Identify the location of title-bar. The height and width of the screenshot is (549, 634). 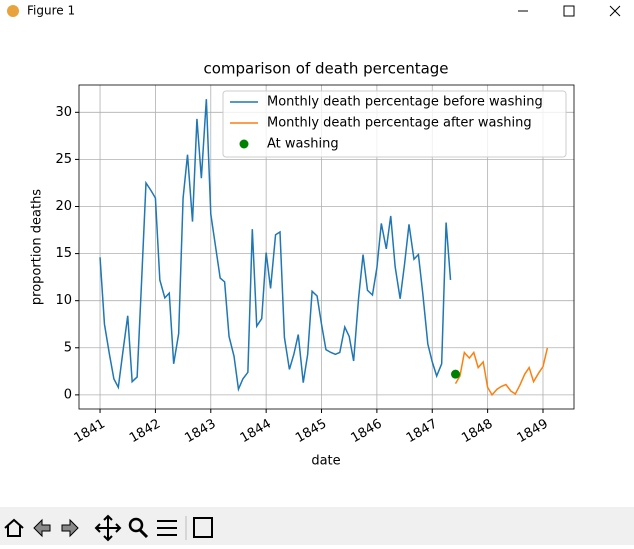
(317, 11).